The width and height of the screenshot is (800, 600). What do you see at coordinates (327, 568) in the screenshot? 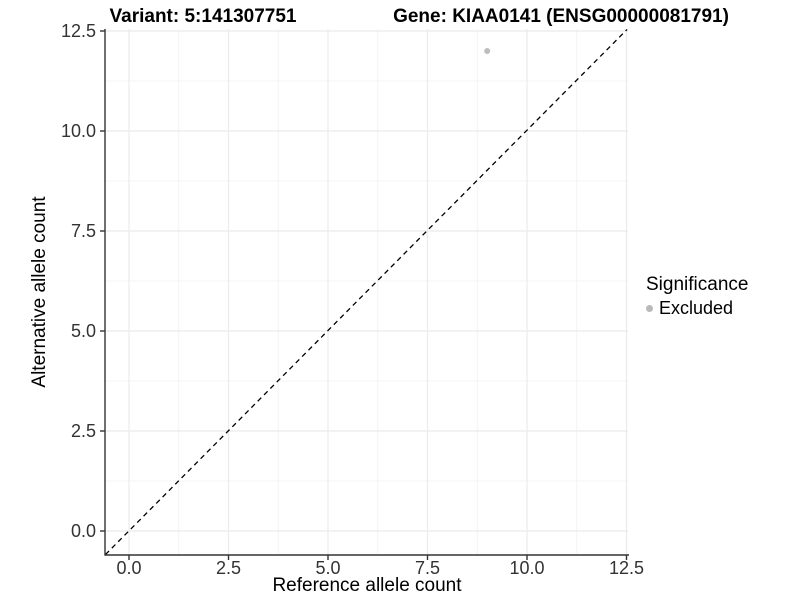
I see `x-tick-label: 5.0` at bounding box center [327, 568].